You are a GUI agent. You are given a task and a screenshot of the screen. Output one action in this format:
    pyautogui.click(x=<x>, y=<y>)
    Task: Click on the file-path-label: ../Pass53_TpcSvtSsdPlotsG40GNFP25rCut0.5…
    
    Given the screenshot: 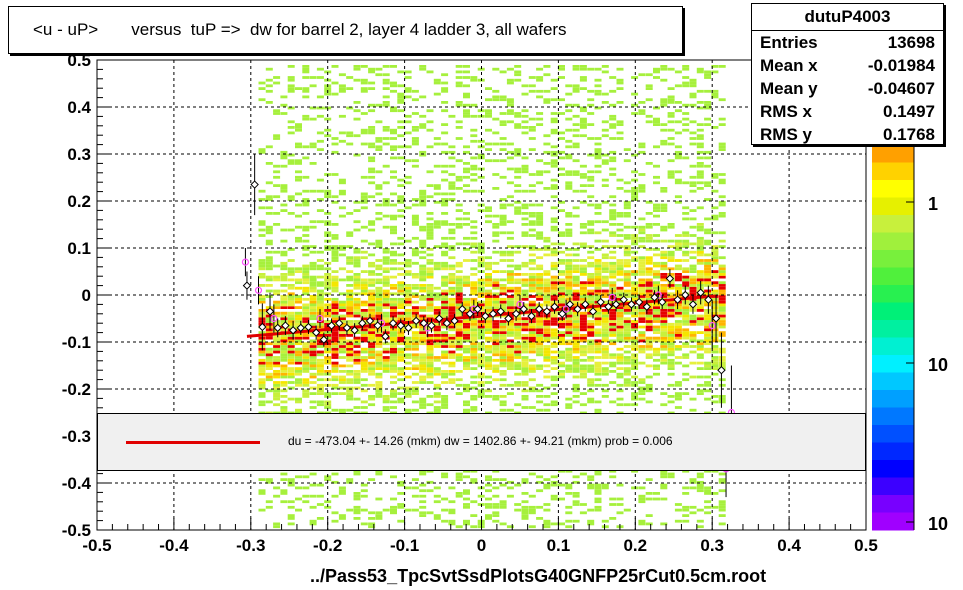 What is the action you would take?
    pyautogui.click(x=538, y=576)
    